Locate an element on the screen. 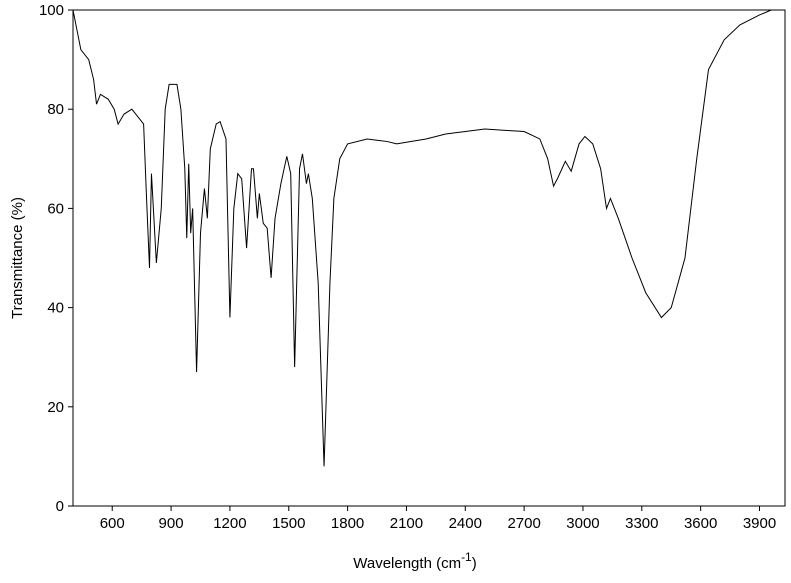 The width and height of the screenshot is (791, 583). y-tick-label: 20 is located at coordinates (55, 407).